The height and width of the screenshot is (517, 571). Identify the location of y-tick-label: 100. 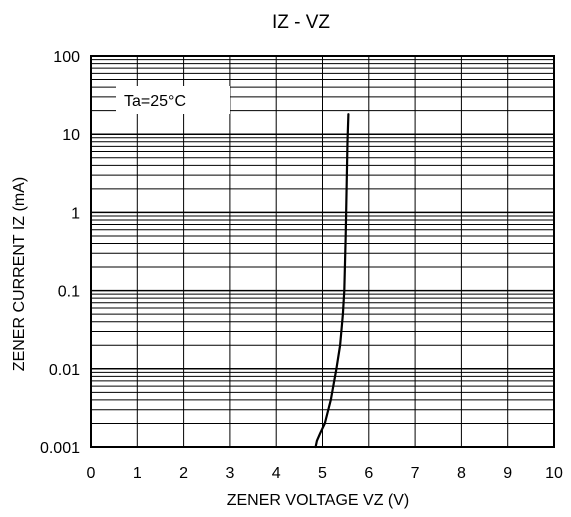
(66, 57).